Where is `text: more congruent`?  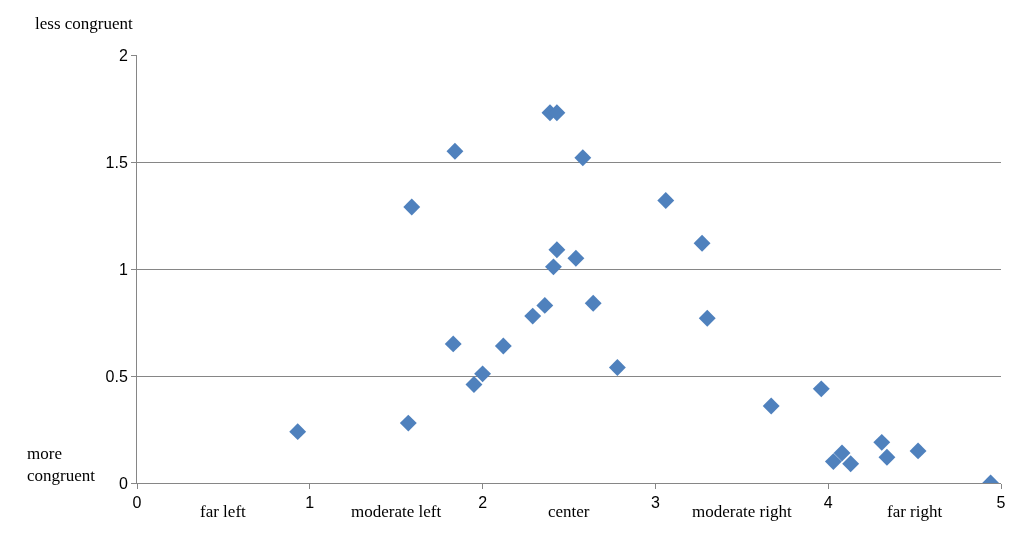
text: more congruent is located at coordinates (61, 465).